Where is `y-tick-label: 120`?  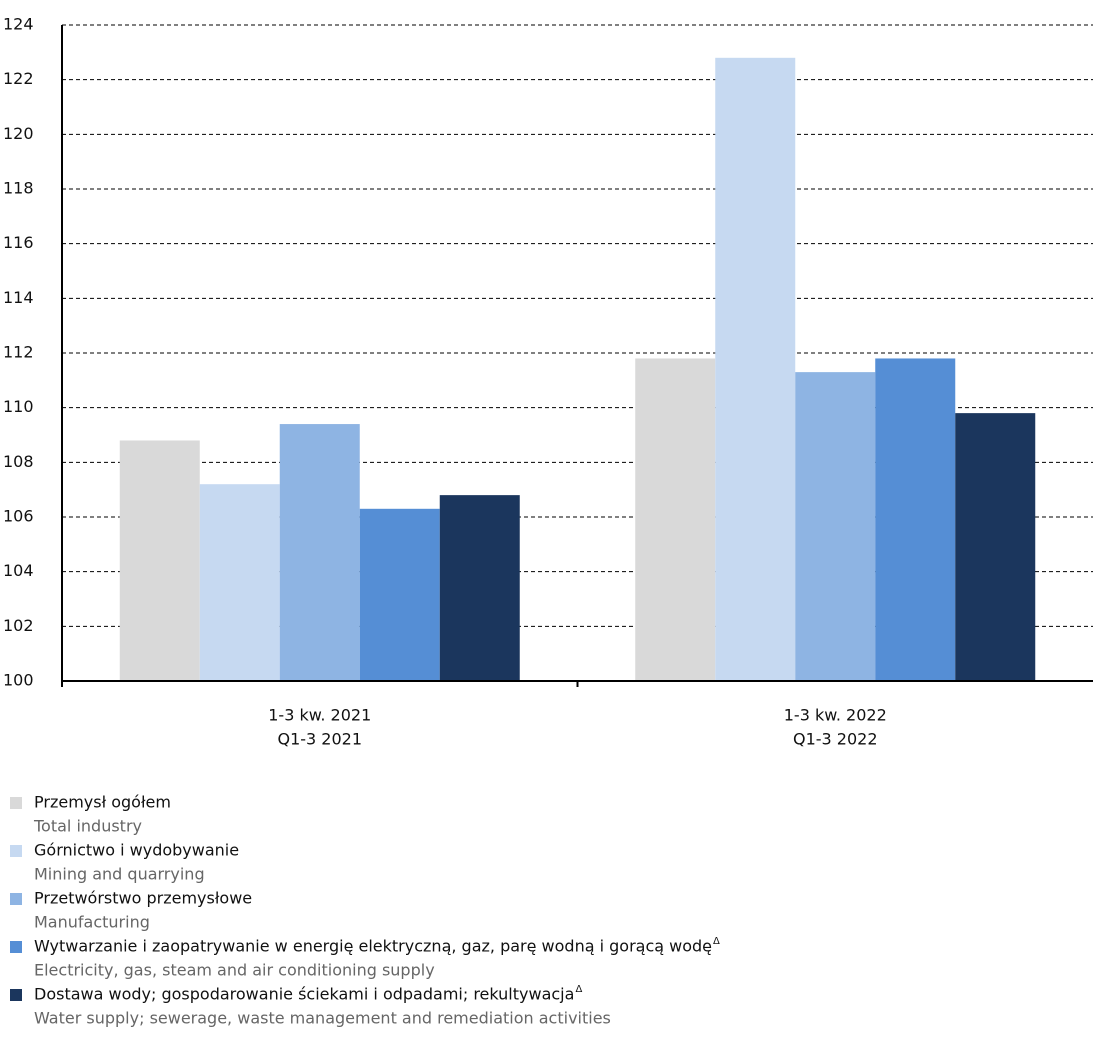
y-tick-label: 120 is located at coordinates (18, 133).